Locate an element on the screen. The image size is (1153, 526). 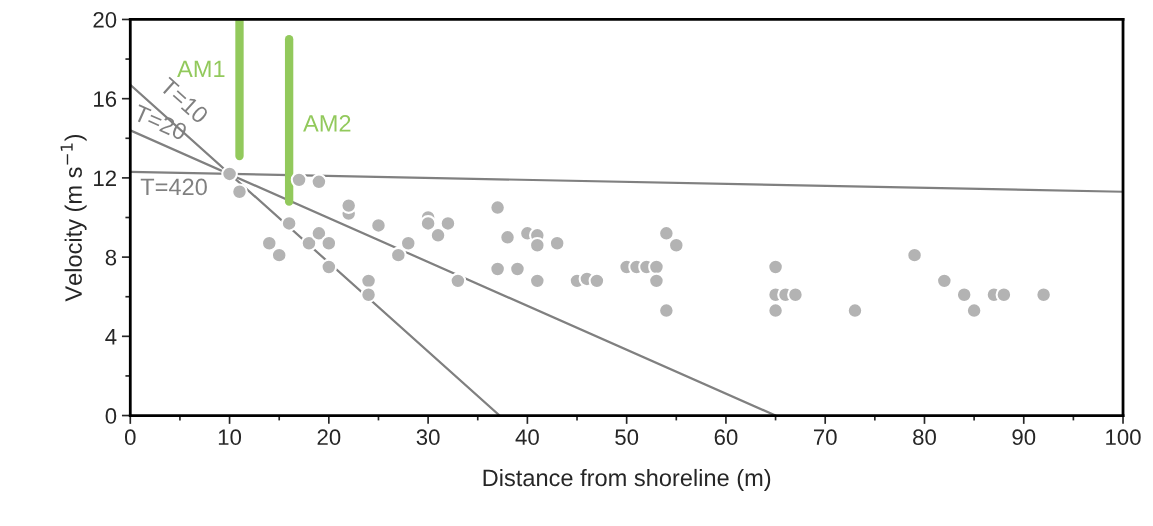
x-tick-label: 60 is located at coordinates (726, 437).